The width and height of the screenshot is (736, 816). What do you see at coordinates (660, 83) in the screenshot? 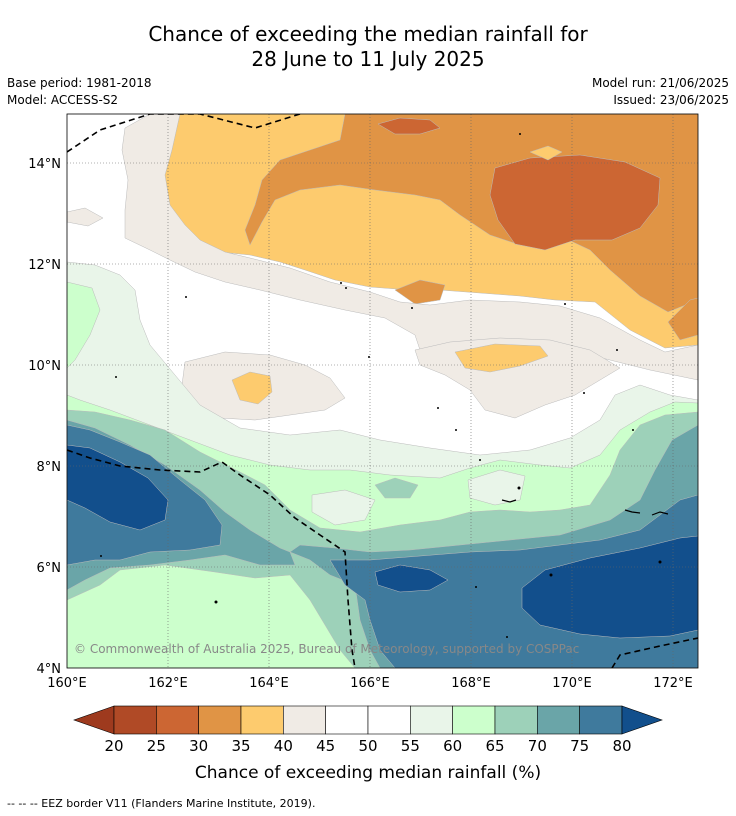
I see `model-run: Model run: 21/06/2025` at bounding box center [660, 83].